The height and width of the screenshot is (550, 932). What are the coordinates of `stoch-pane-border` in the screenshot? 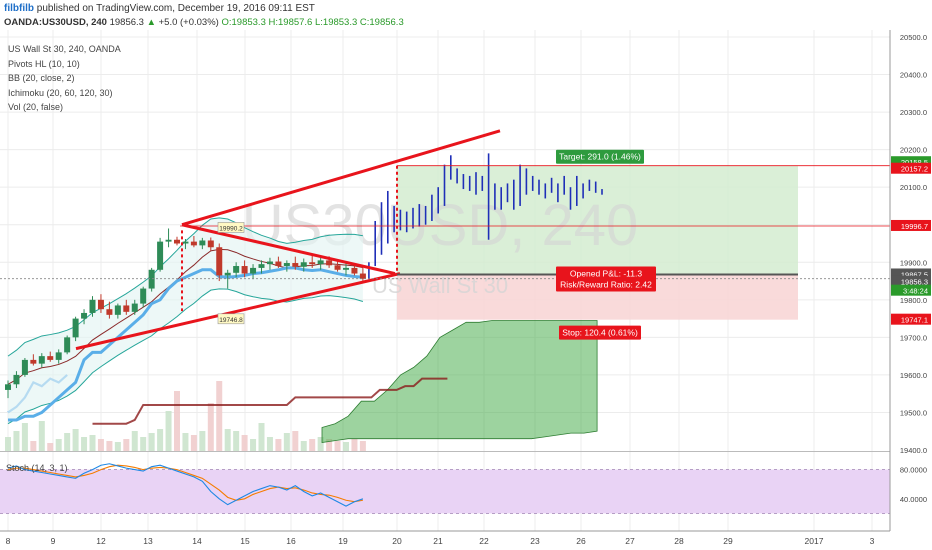 It's located at (445, 451).